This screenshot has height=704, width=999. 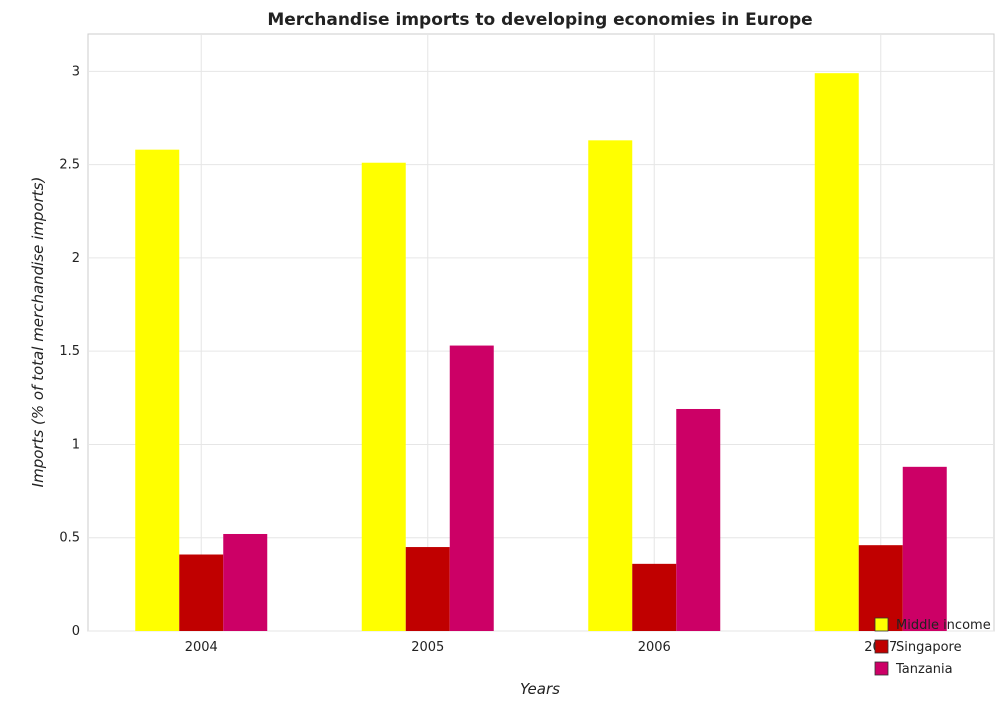 What do you see at coordinates (880, 588) in the screenshot?
I see `bar-singapore-2007` at bounding box center [880, 588].